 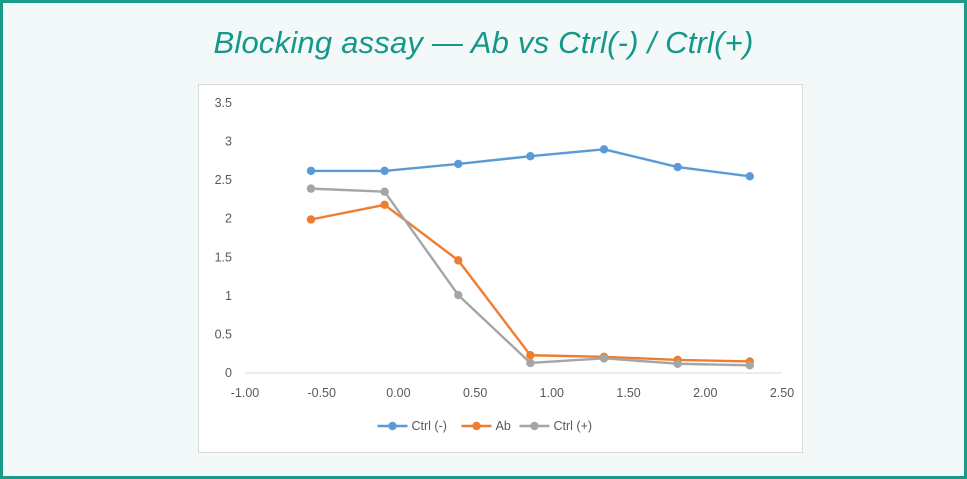 What do you see at coordinates (503, 426) in the screenshot?
I see `legend-label: Ab` at bounding box center [503, 426].